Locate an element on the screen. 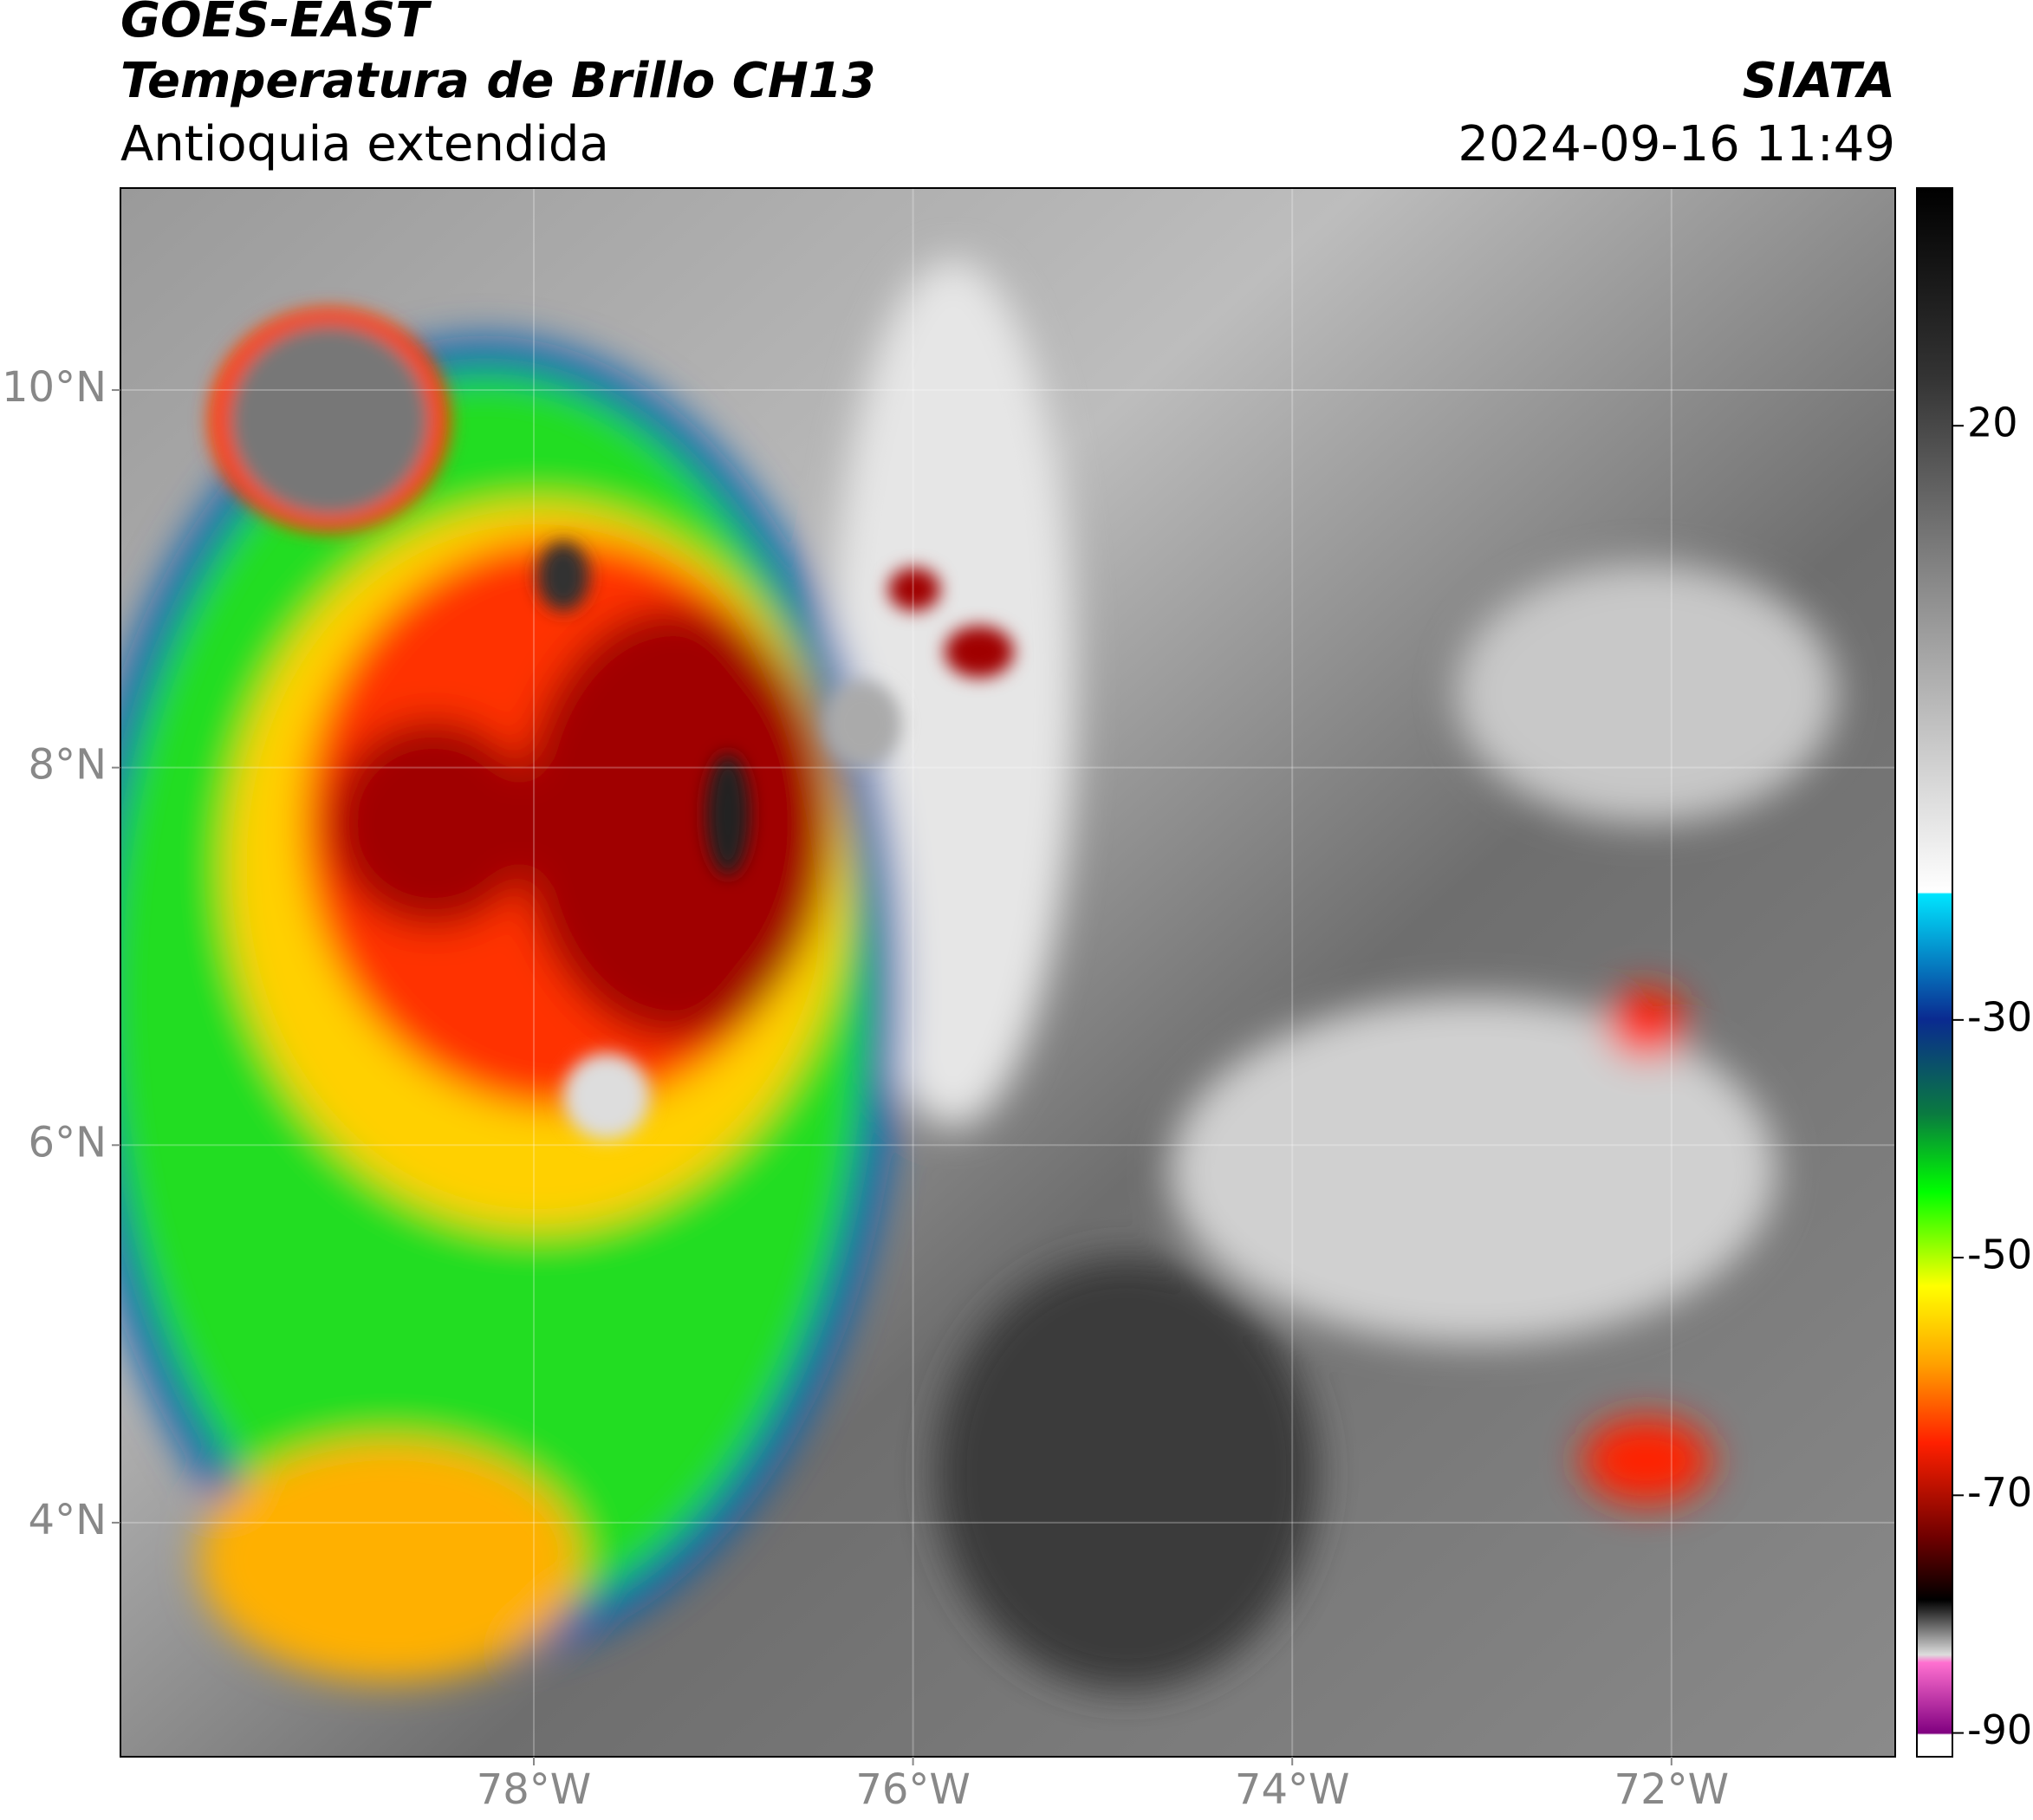 The height and width of the screenshot is (1820, 2033). colorbar-tick-label: -70 is located at coordinates (1999, 1492).